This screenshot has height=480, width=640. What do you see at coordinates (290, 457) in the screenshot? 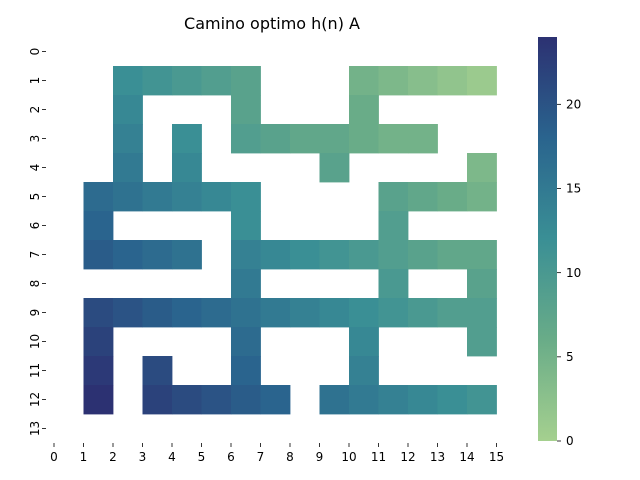
I see `x-tick-label: 8` at bounding box center [290, 457].